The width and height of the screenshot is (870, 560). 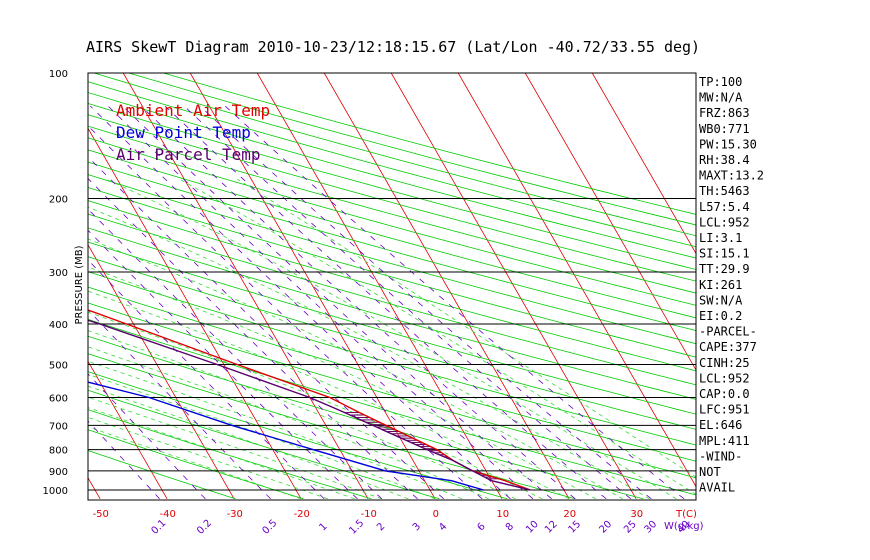 I want to click on pressure-tick-label: 400, so click(x=58, y=325).